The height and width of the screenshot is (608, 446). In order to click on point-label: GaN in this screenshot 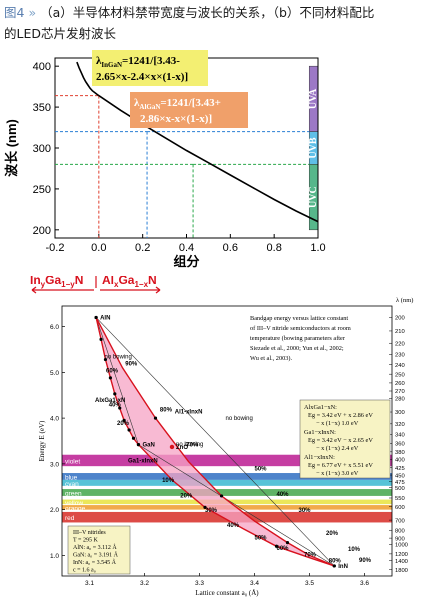, I will do `click(148, 446)`.